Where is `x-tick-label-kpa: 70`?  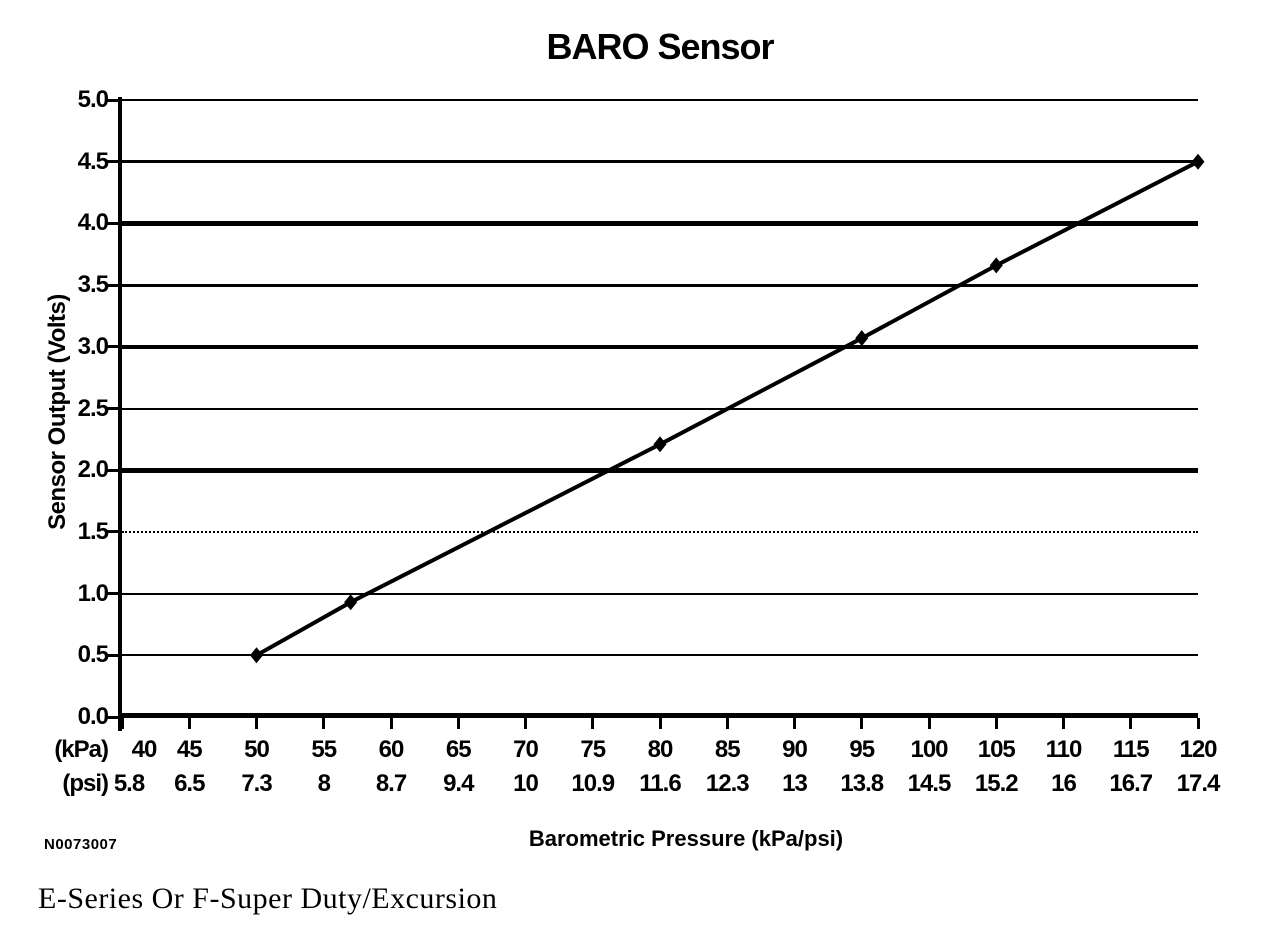
x-tick-label-kpa: 70 is located at coordinates (526, 749).